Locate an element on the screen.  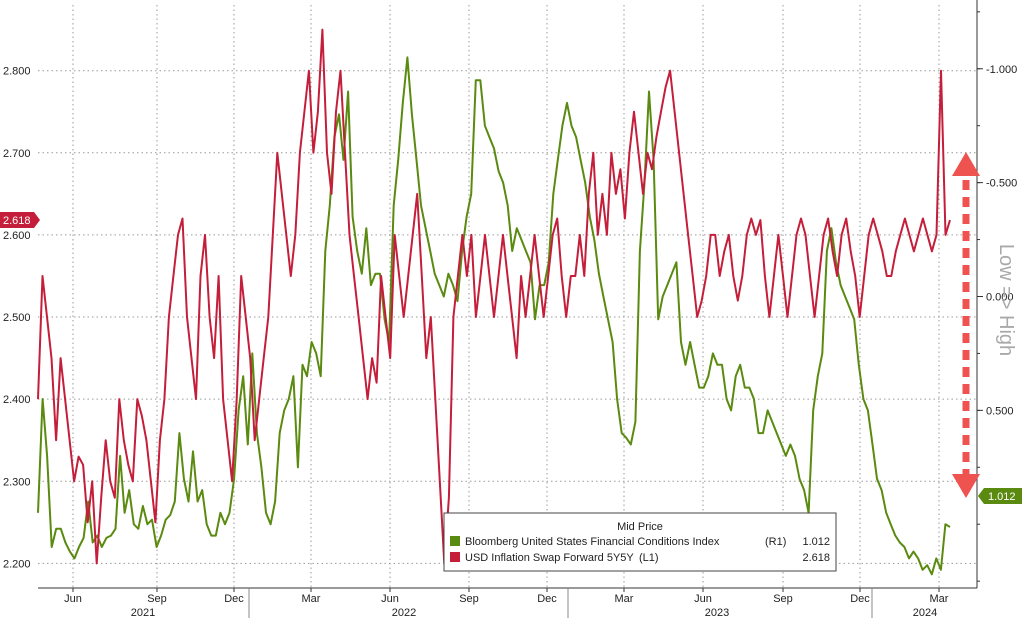
legend-item-2-name: USD Inflation Swap Forward 5Y5Y is located at coordinates (549, 558).